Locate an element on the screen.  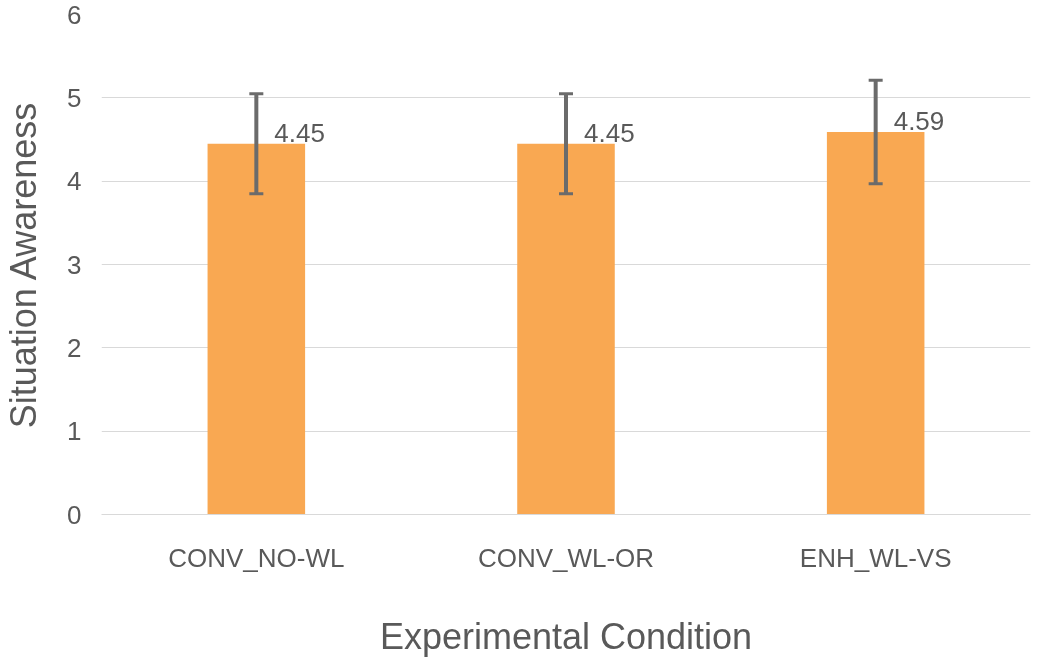
y-axis-title: Situation Awareness is located at coordinates (24, 265).